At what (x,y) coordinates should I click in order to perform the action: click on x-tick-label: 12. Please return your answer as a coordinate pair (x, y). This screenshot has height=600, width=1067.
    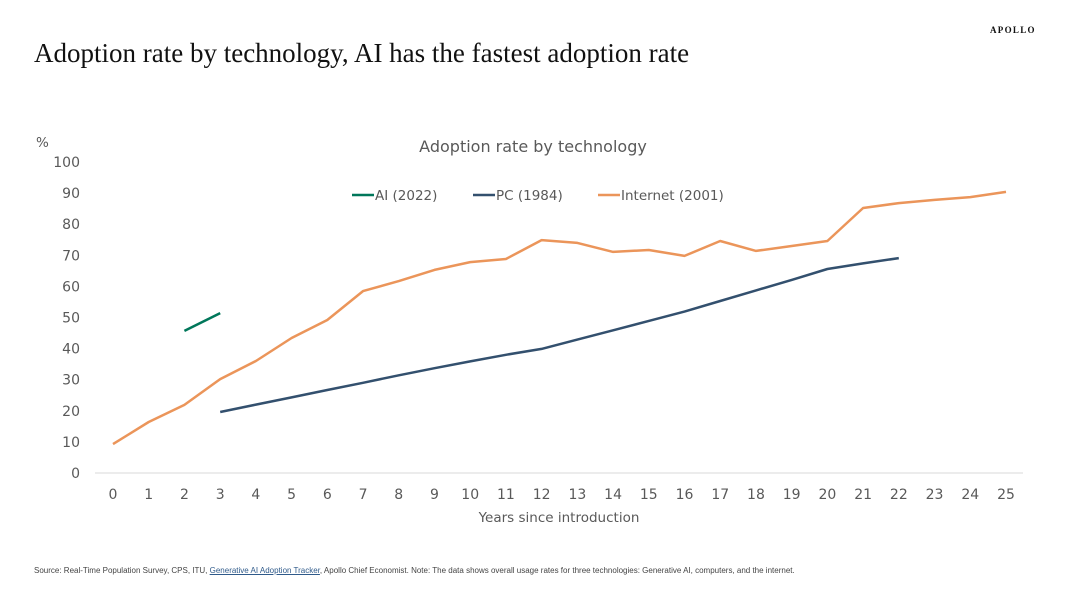
    Looking at the image, I should click on (542, 495).